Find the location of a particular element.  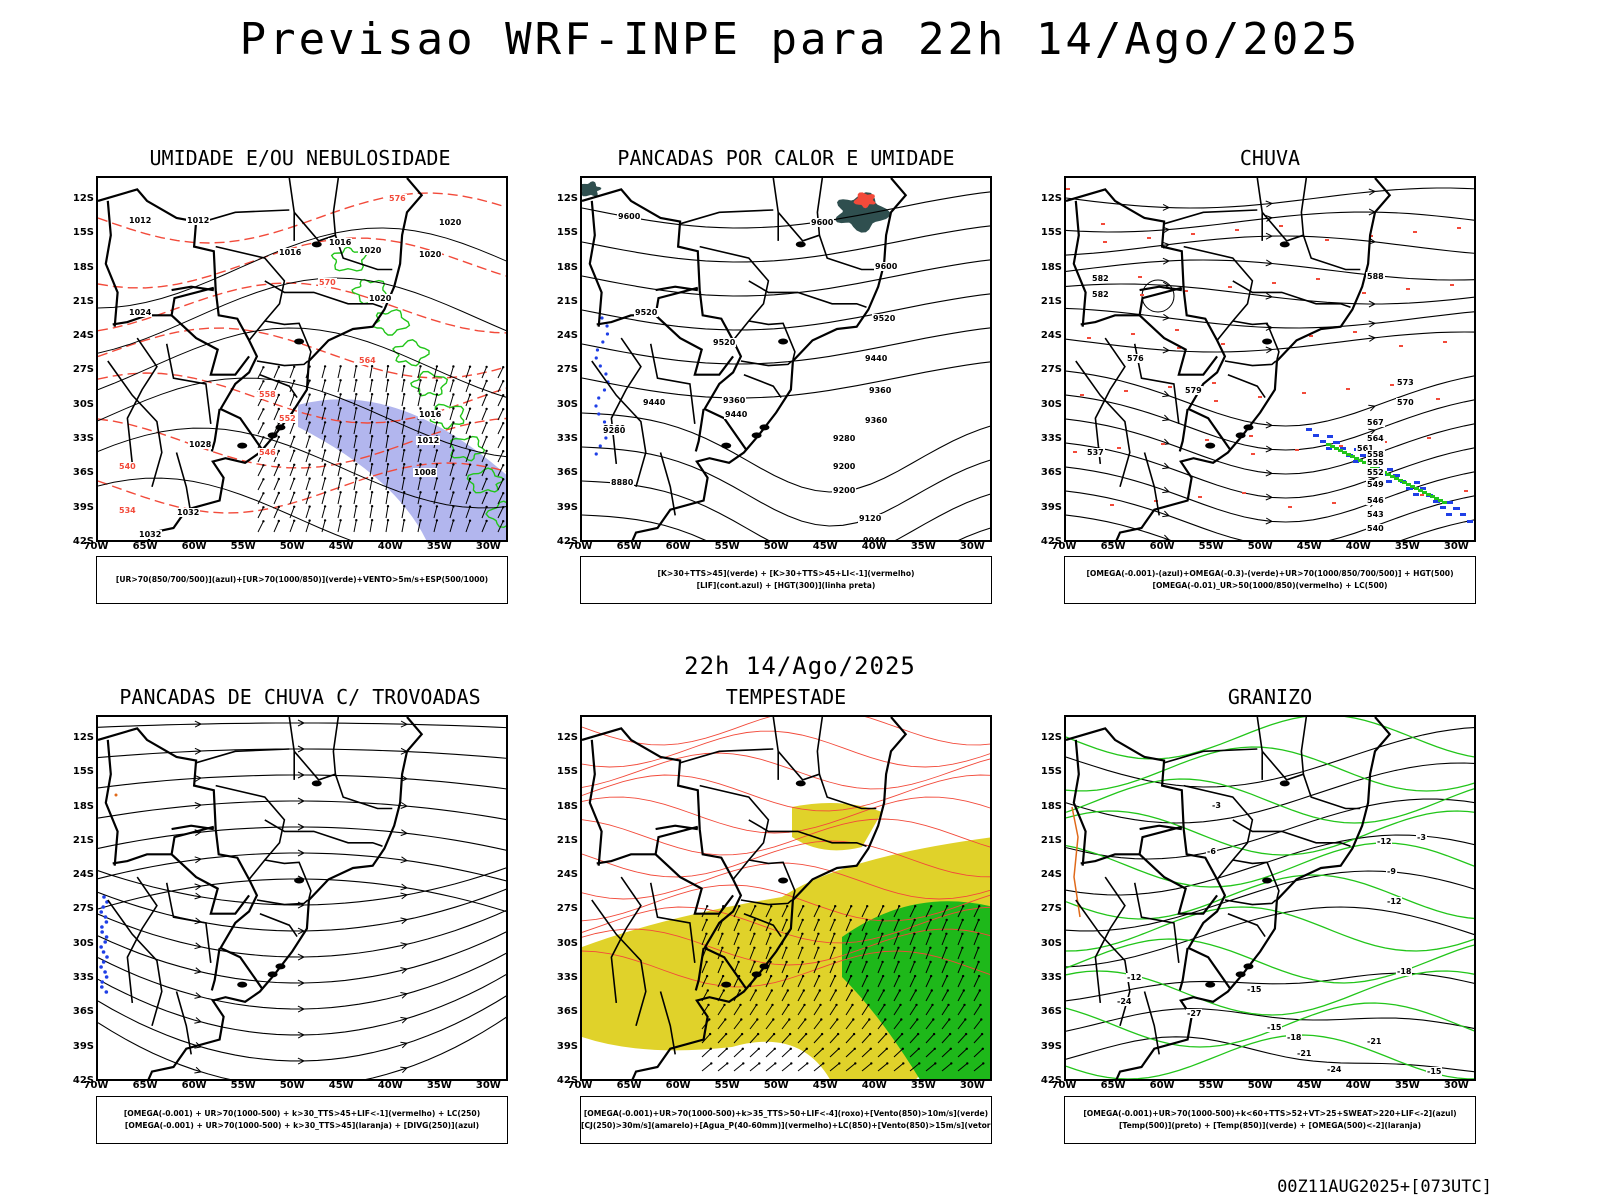

contour-label: 1020 is located at coordinates (370, 250).